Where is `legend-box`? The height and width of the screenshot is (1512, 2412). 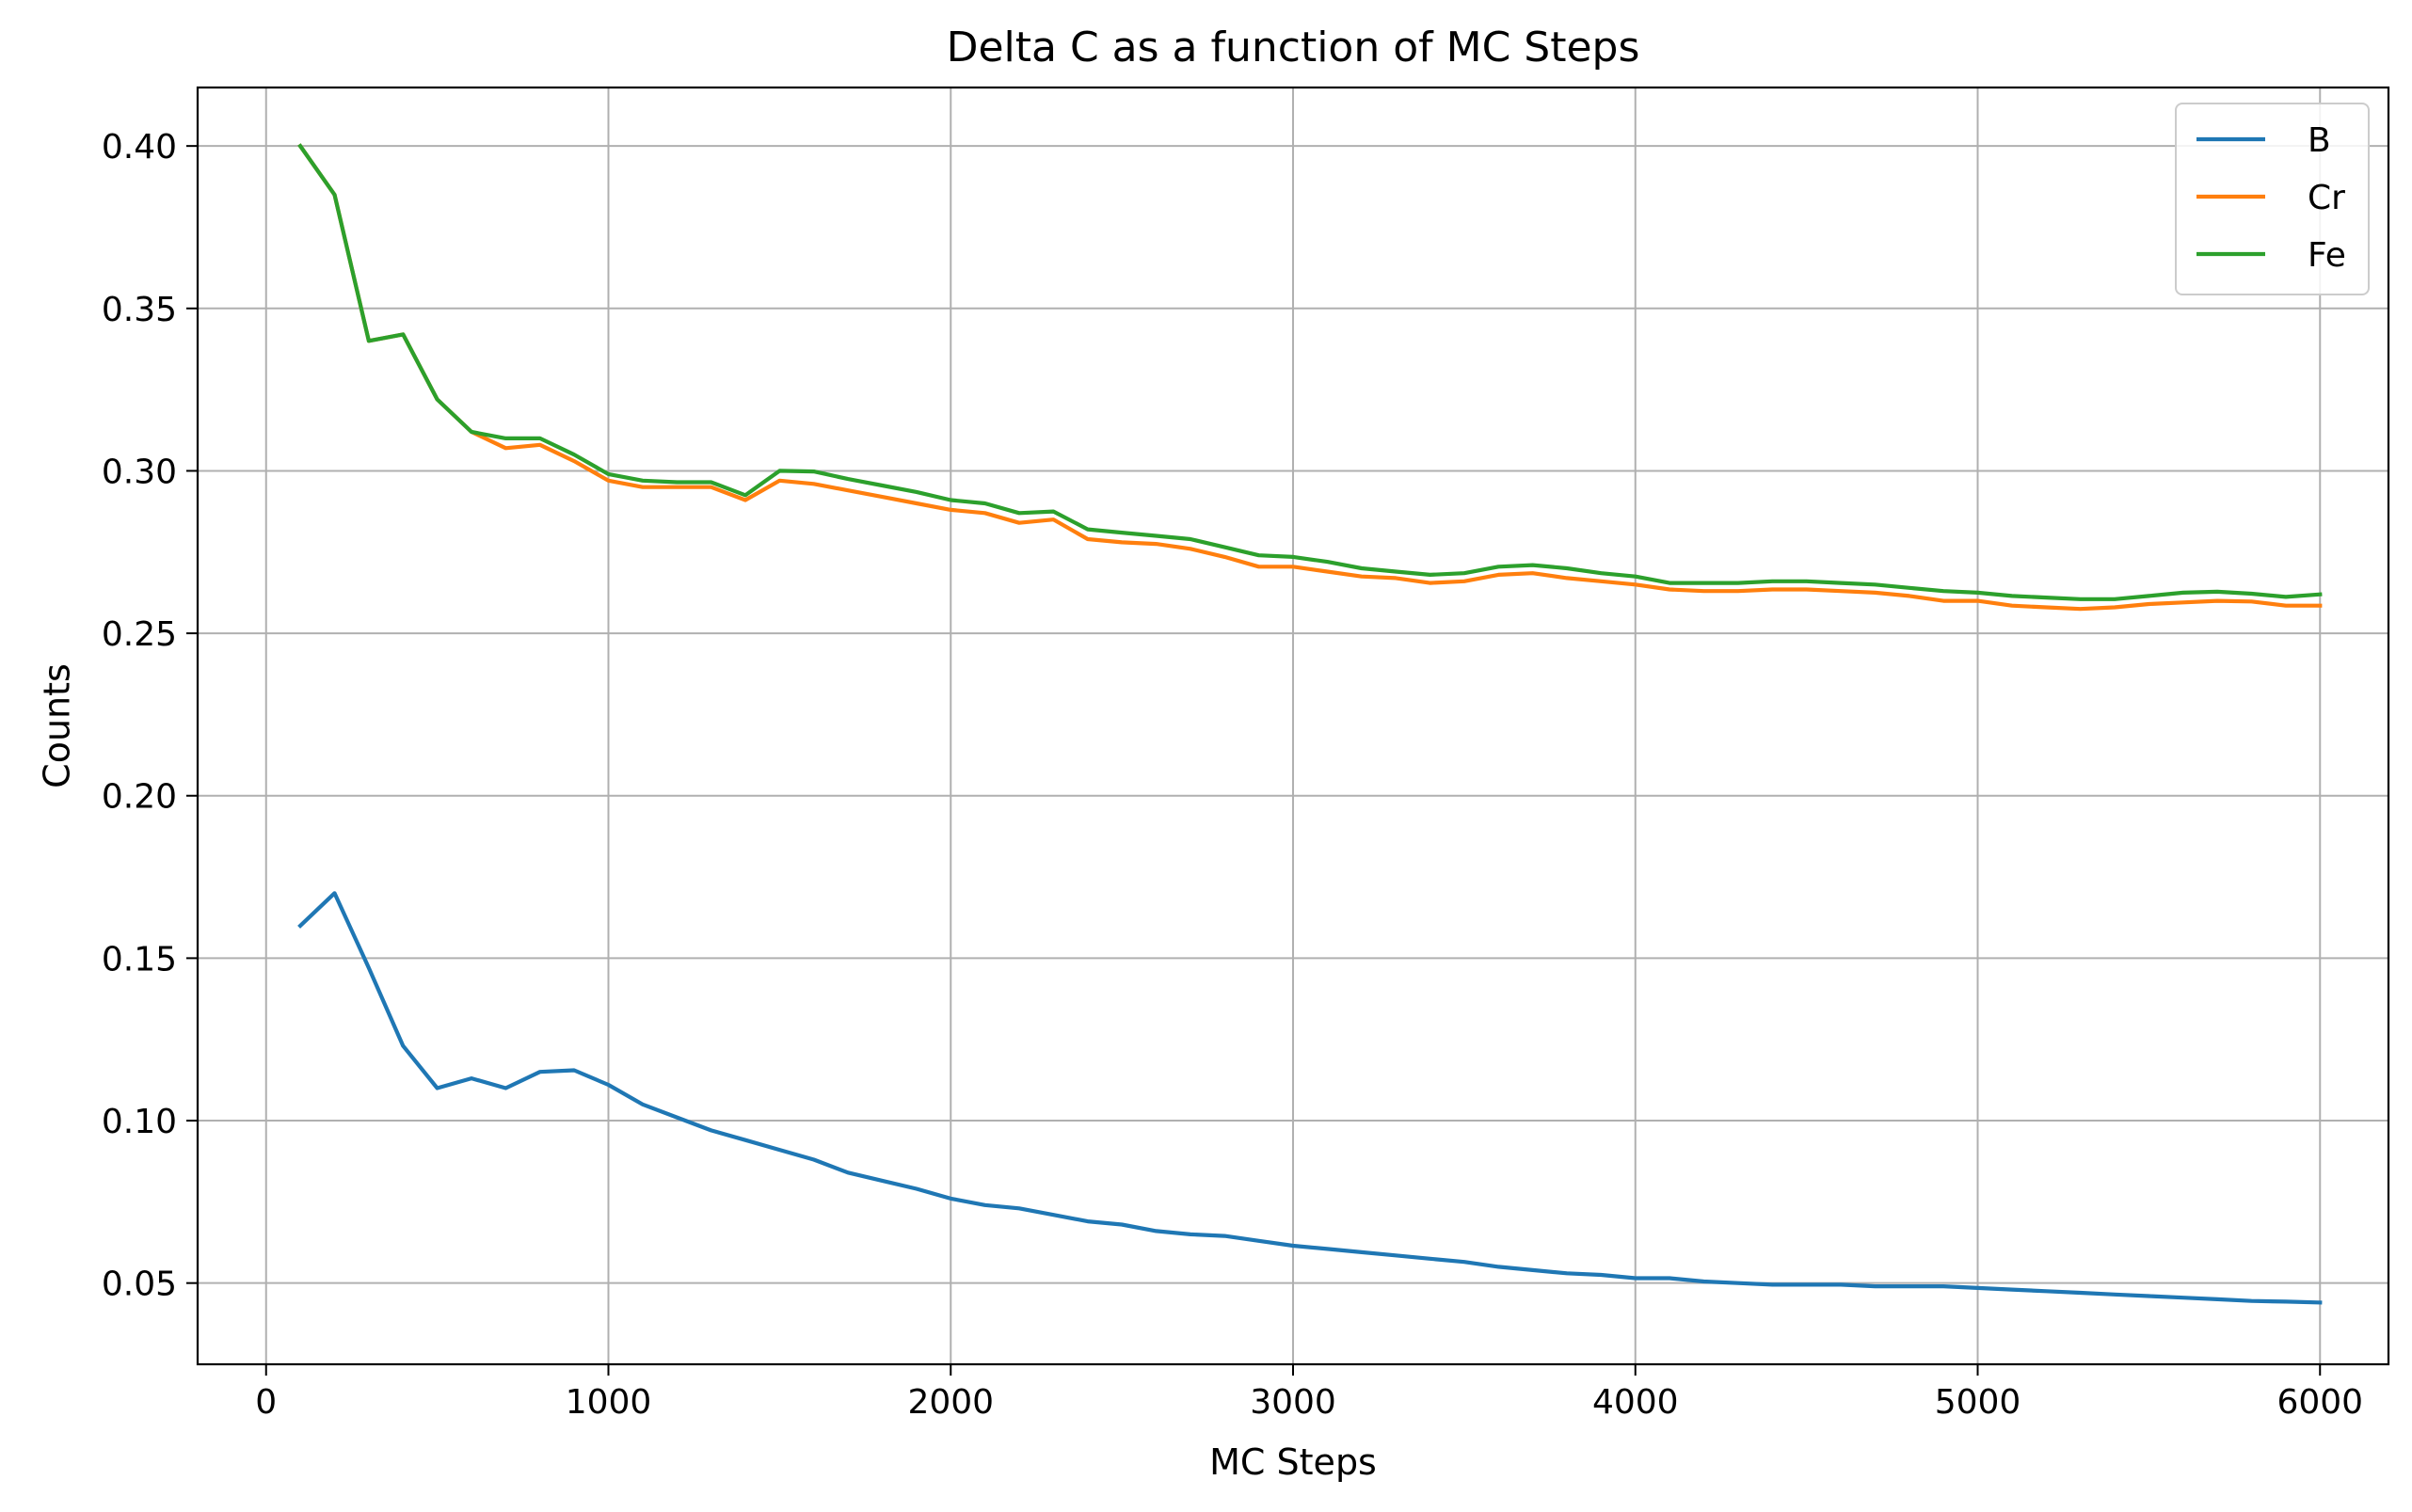 legend-box is located at coordinates (2272, 199).